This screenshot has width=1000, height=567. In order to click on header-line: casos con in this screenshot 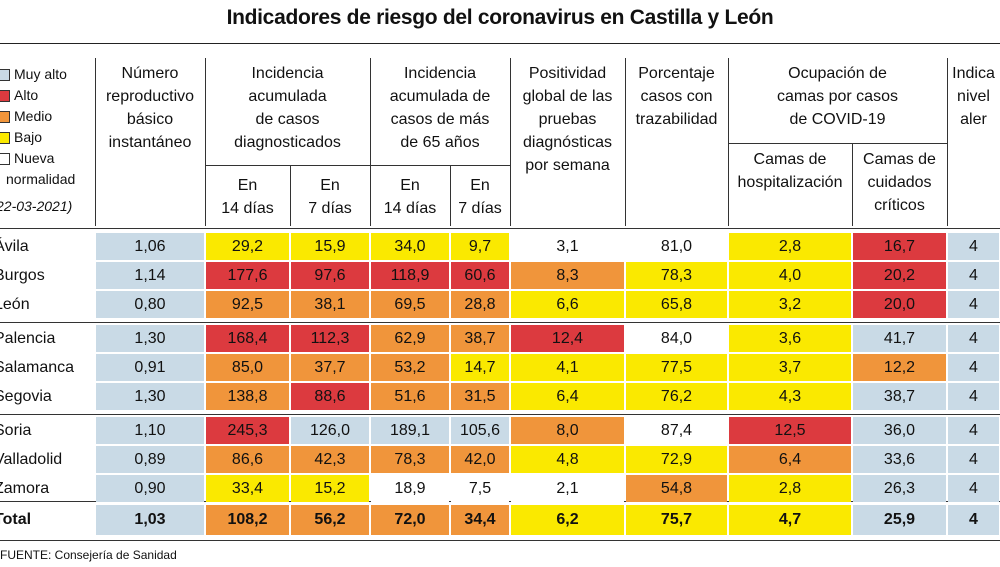, I will do `click(676, 96)`.